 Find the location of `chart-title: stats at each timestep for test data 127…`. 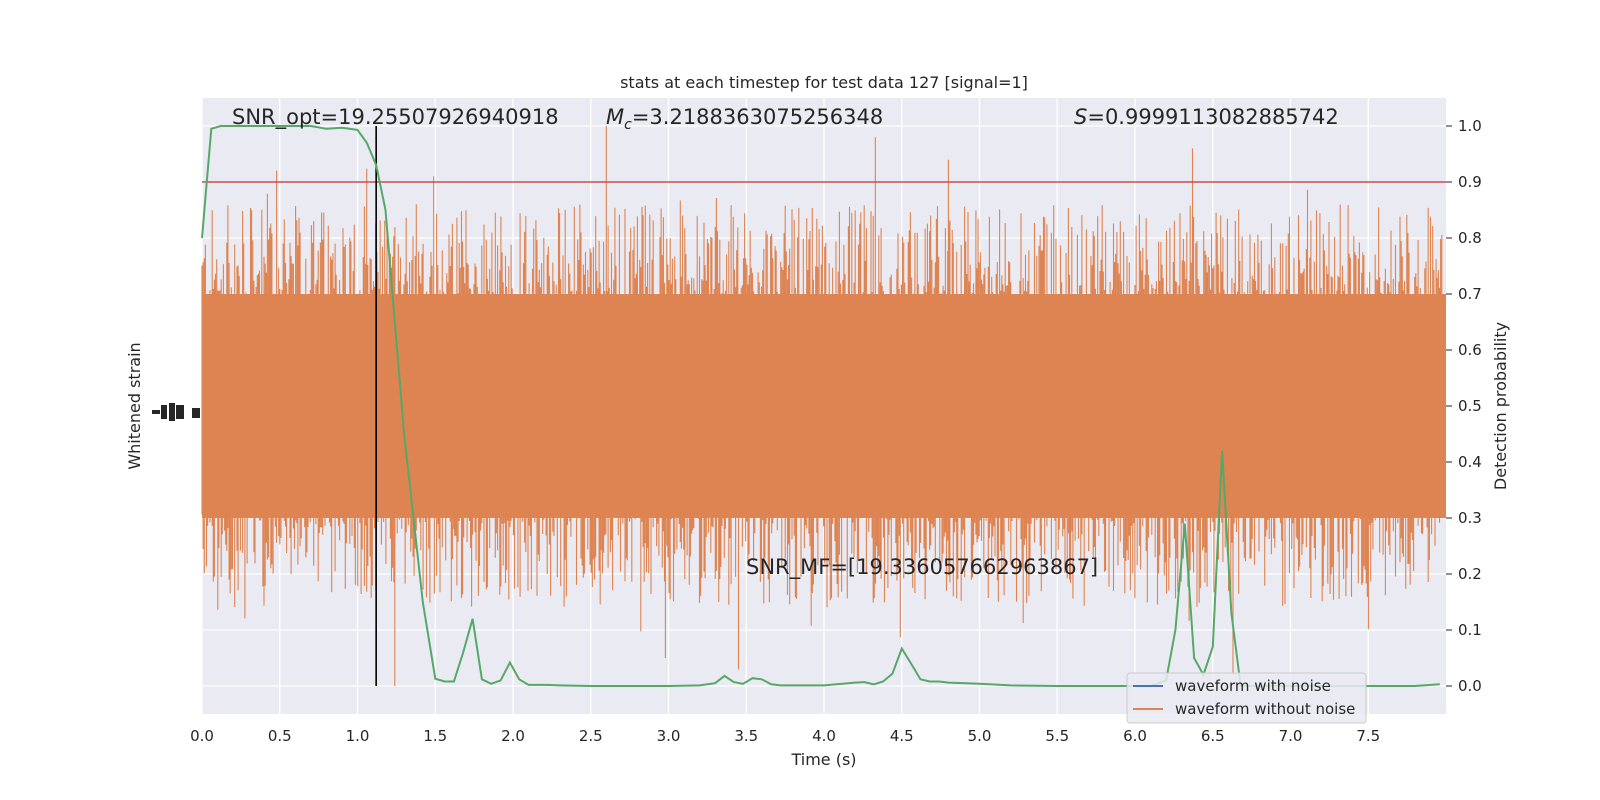

chart-title: stats at each timestep for test data 127… is located at coordinates (824, 82).